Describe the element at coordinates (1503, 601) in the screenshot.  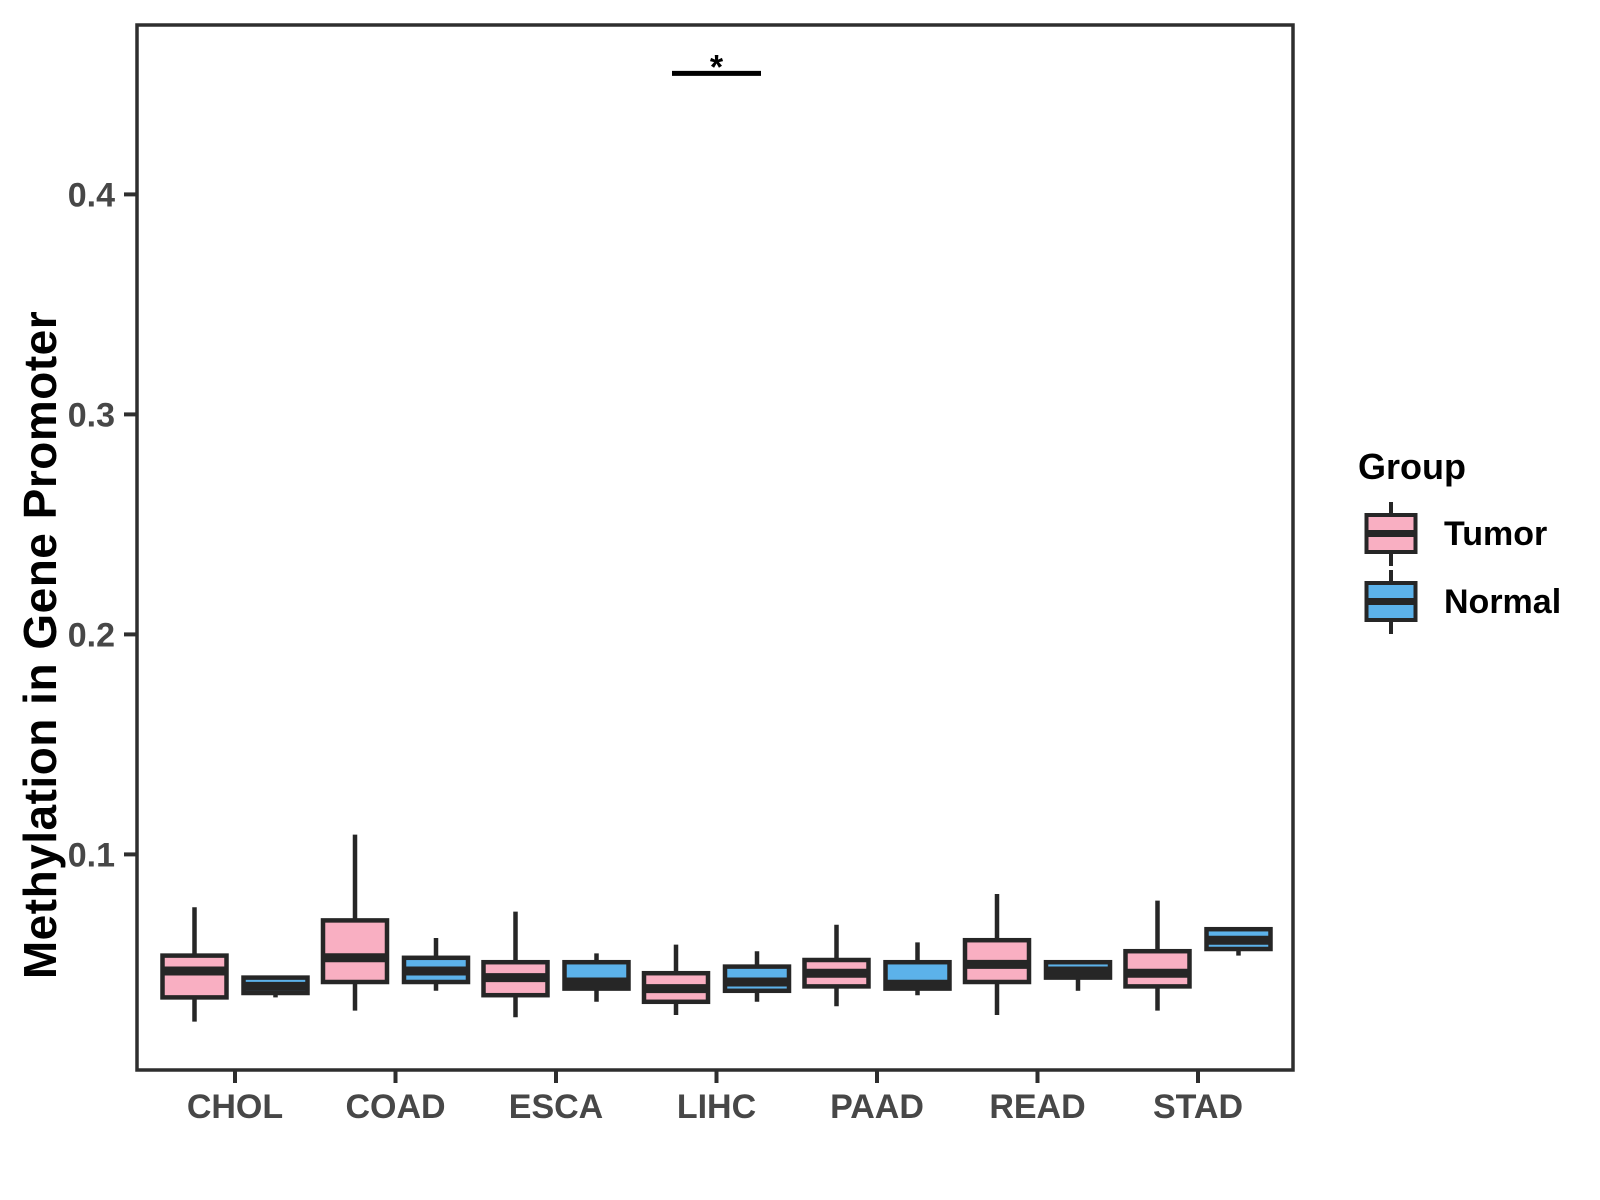
I see `legend-label-normal: Normal` at that location.